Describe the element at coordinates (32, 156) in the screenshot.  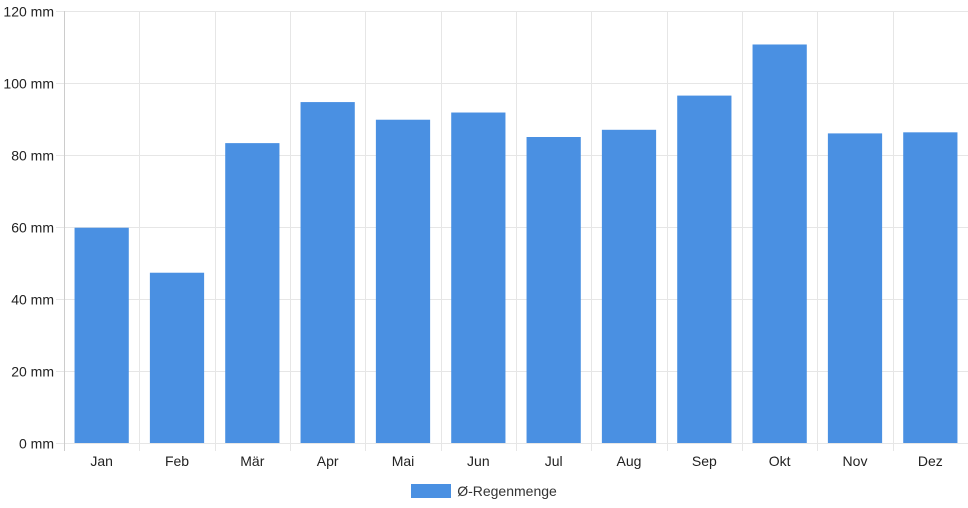
I see `y-tick-label: 80 mm` at that location.